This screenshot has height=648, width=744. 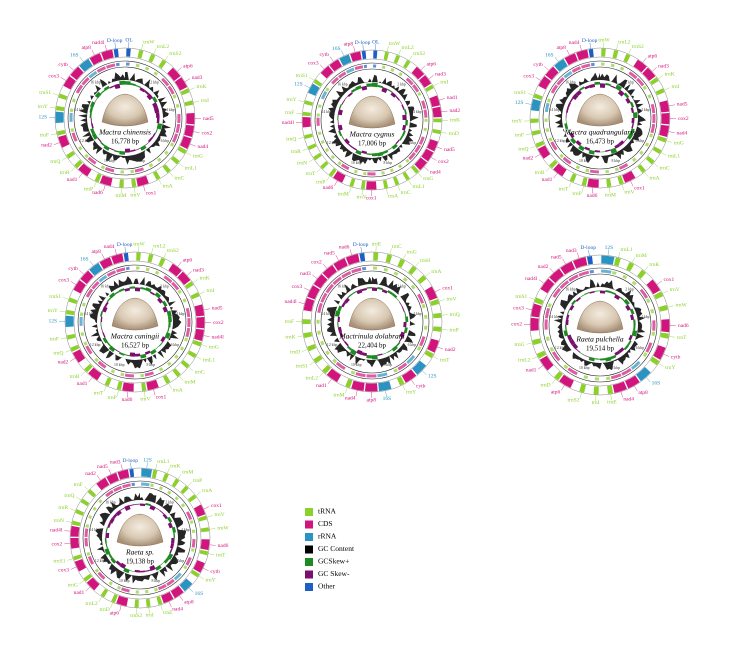 I want to click on gene-label: trnQ, so click(x=523, y=149).